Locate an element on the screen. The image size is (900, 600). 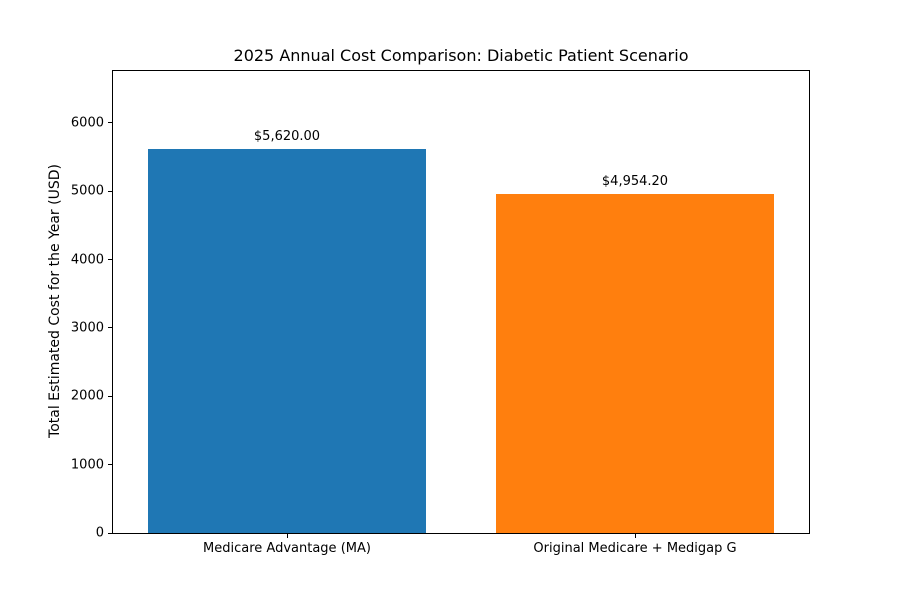
y-axis-label: Total Estimated Cost for the Year (USD) is located at coordinates (55, 301).